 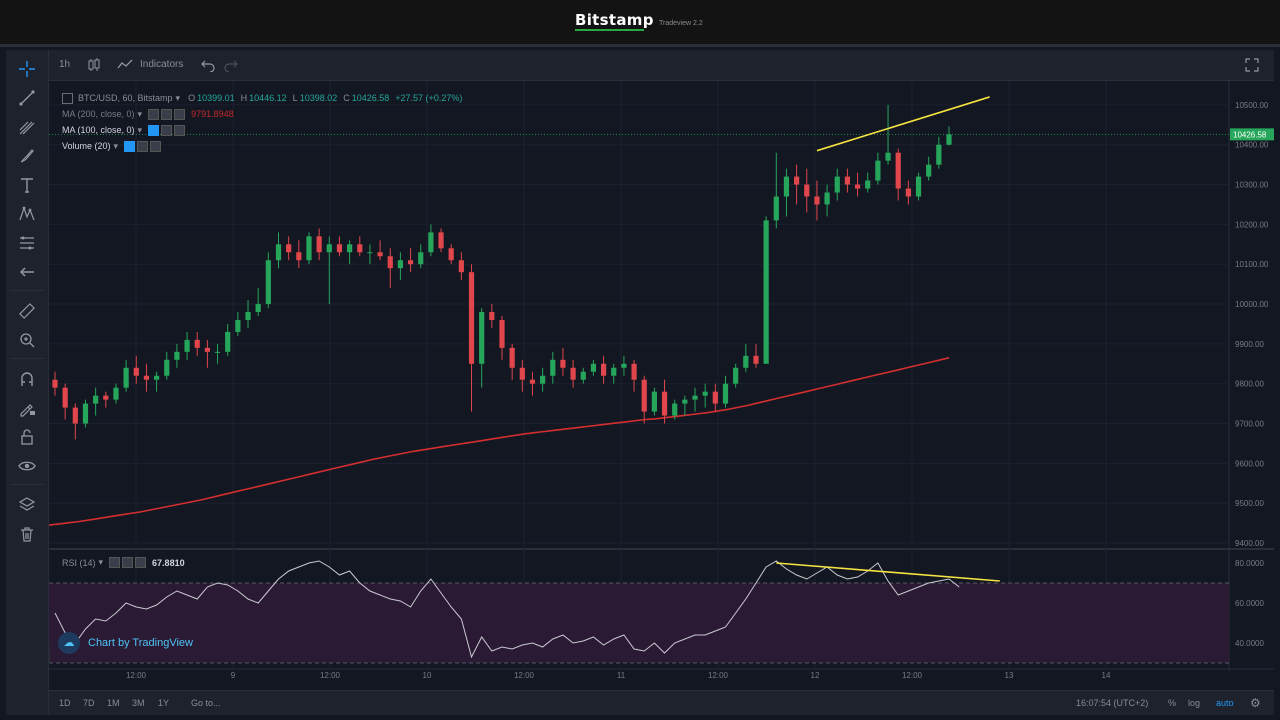 What do you see at coordinates (67, 98) in the screenshot?
I see `collapse-legend-icon` at bounding box center [67, 98].